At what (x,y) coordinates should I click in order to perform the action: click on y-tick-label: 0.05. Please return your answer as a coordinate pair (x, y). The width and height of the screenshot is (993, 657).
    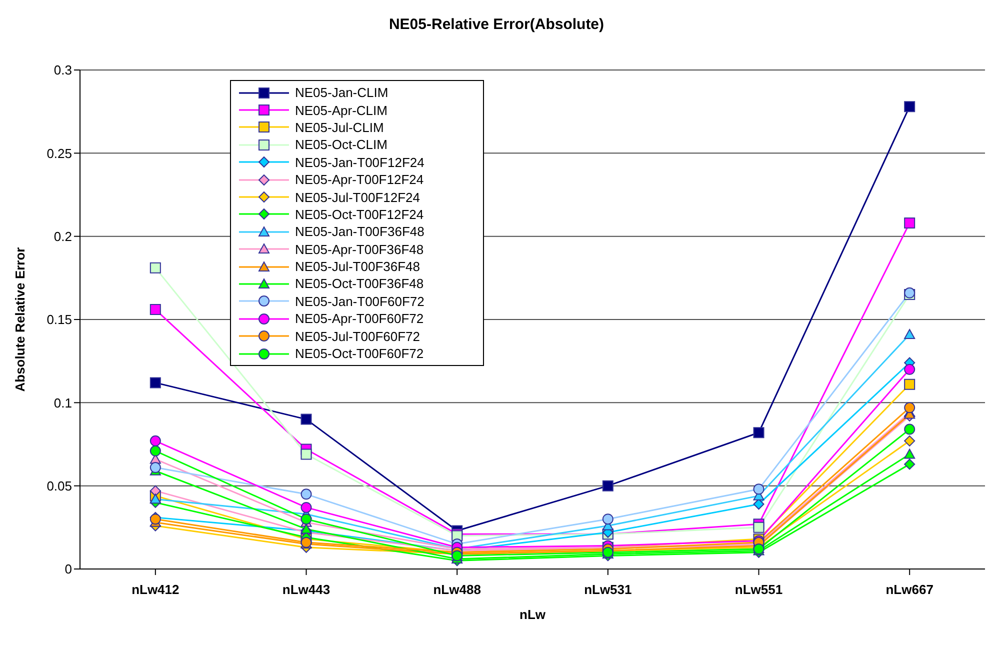
    Looking at the image, I should click on (59, 486).